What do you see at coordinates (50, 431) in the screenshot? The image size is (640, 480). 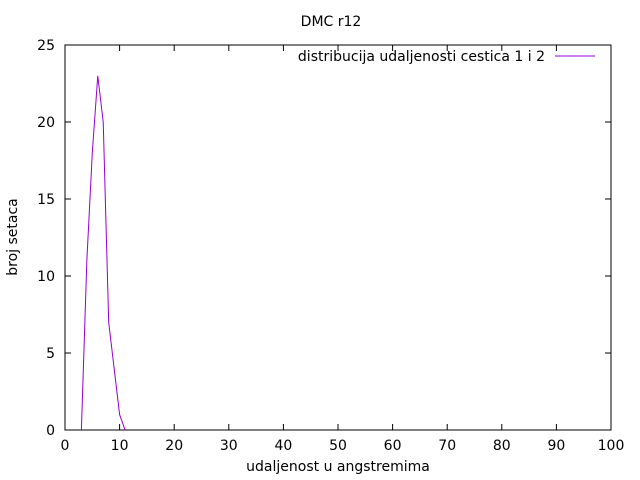 I see `y-tick-label: 0` at bounding box center [50, 431].